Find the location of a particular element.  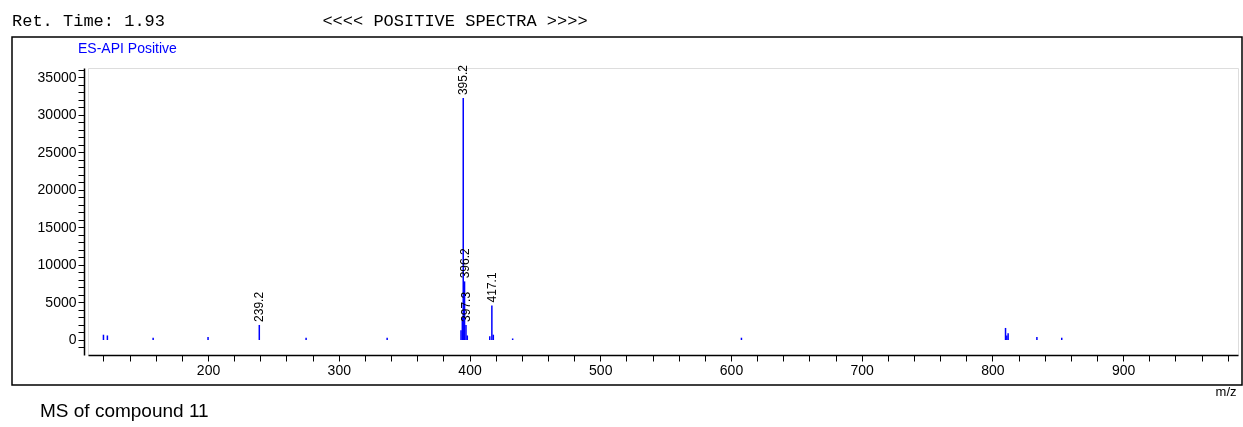

x-tick-label: 700 is located at coordinates (862, 369).